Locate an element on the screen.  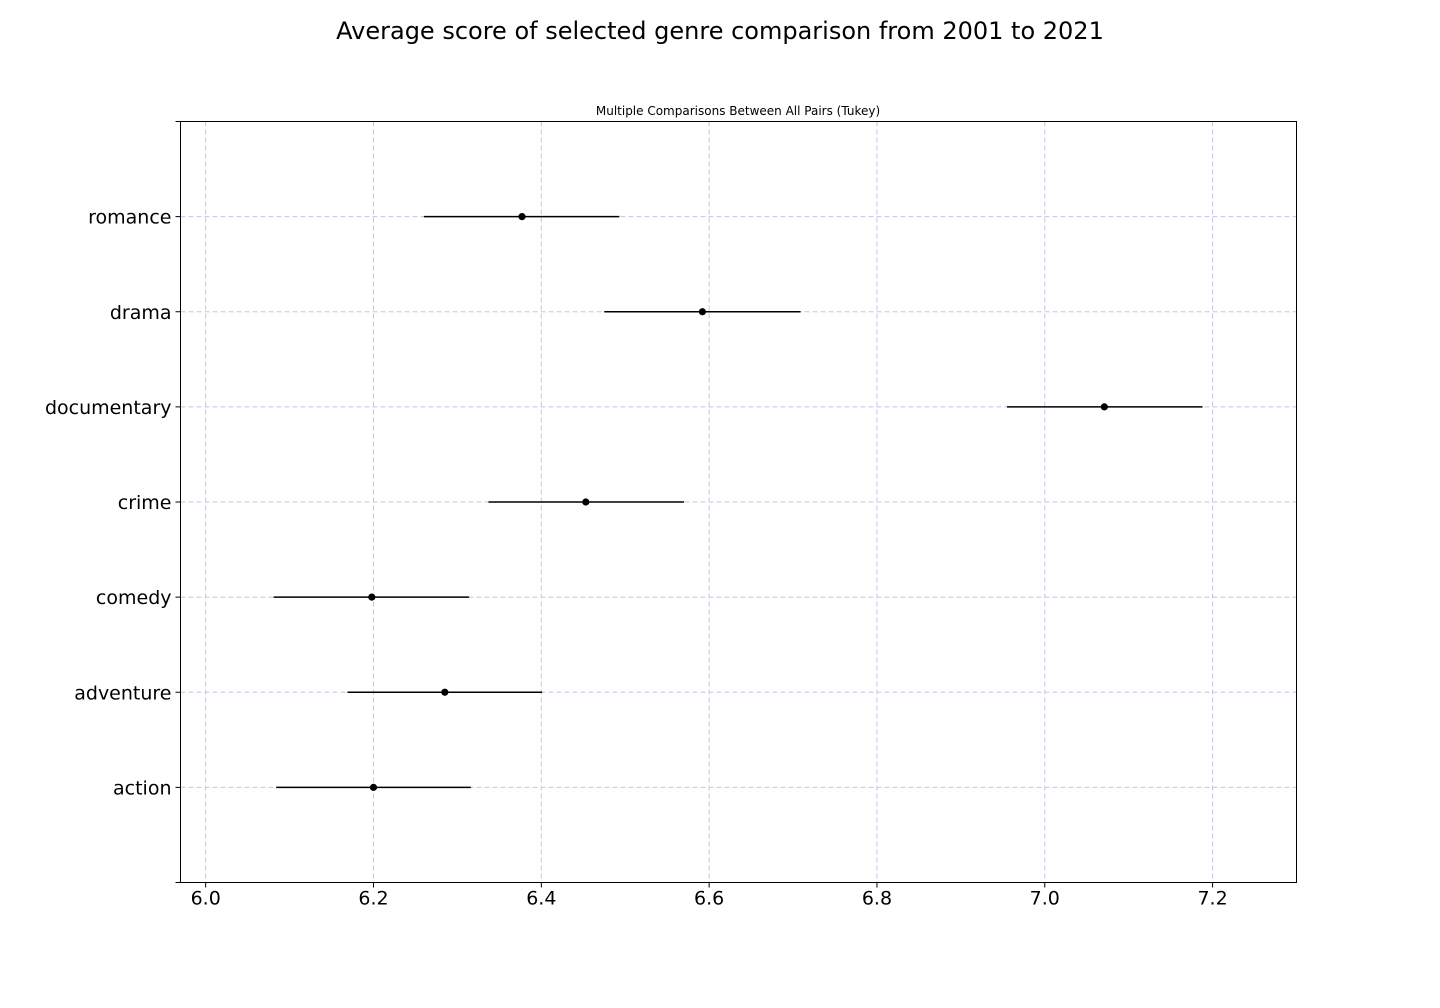
y-tick-label-drama: drama is located at coordinates (141, 313).